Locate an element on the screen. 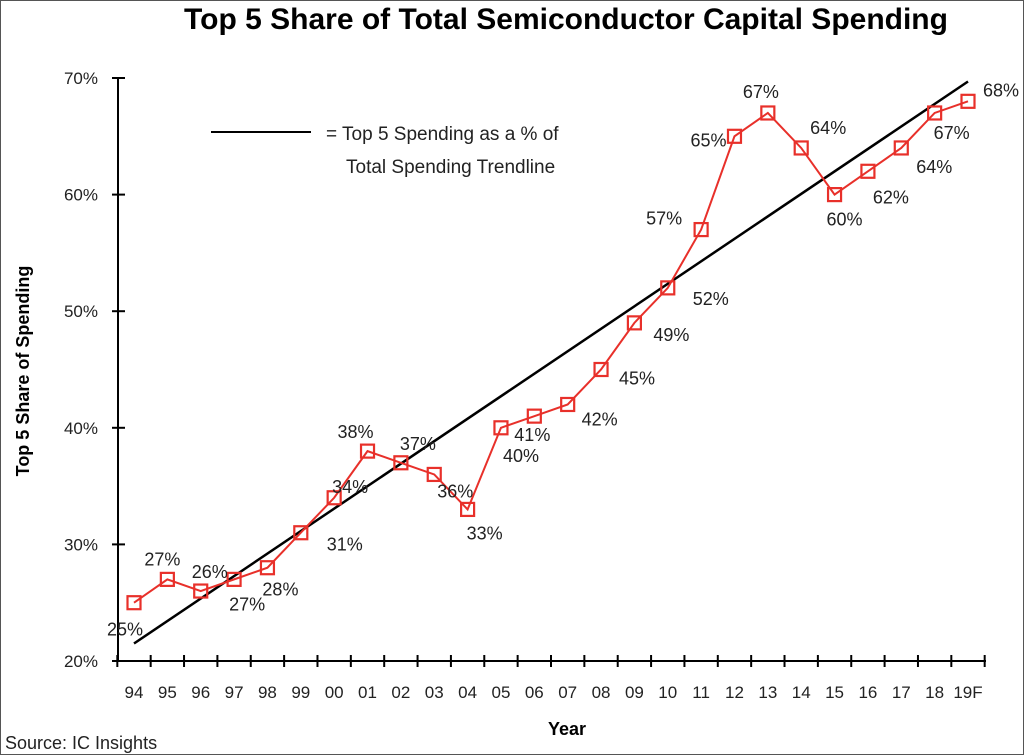 Image resolution: width=1024 pixels, height=755 pixels. x-tick-label: 03 is located at coordinates (434, 692).